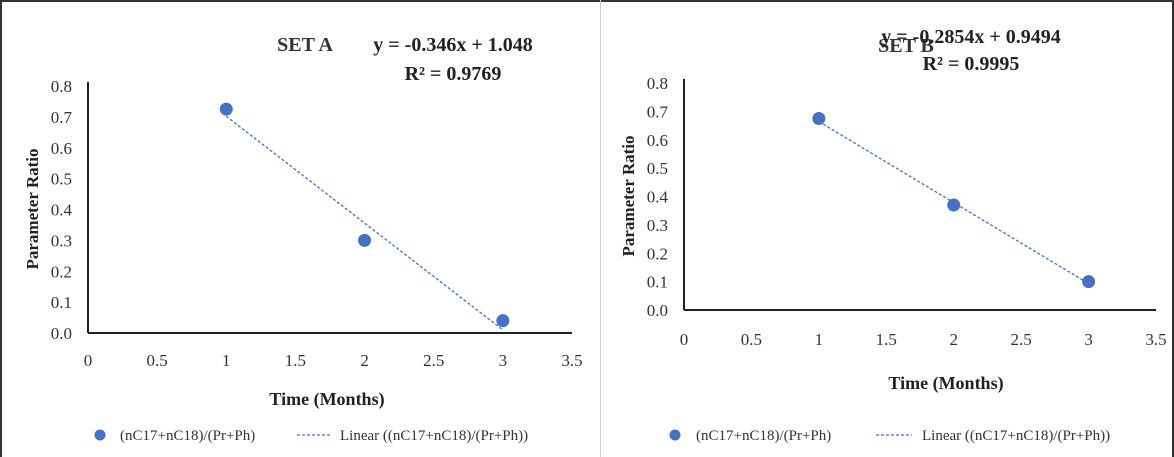  I want to click on chart-title: SET B, so click(906, 46).